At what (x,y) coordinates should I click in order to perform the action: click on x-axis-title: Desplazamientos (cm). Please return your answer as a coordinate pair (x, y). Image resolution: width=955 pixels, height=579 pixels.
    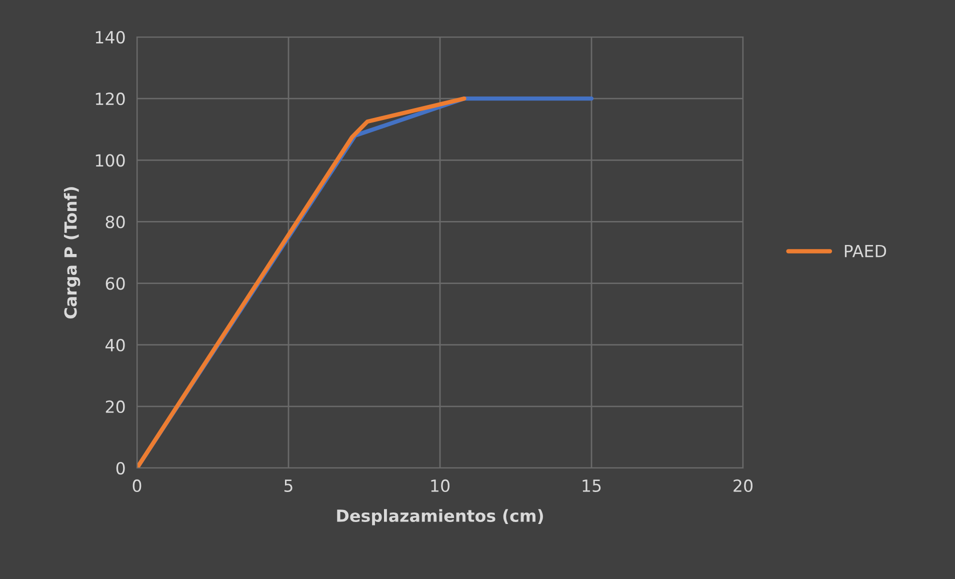
    Looking at the image, I should click on (440, 517).